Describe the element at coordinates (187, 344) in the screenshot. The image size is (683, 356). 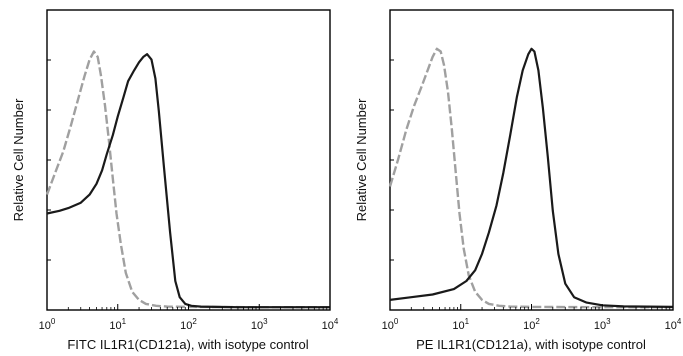
I see `x-axis-title: FITC IL1R1(CD121a), with isotype control` at that location.